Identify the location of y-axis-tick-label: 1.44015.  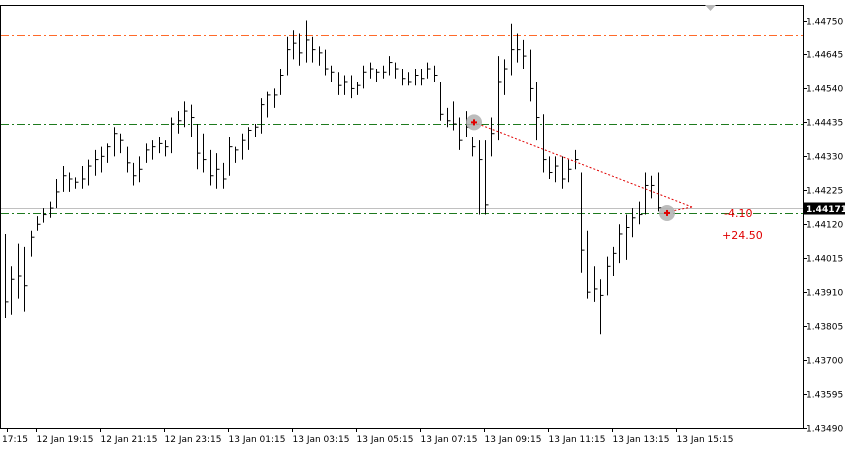
(824, 260).